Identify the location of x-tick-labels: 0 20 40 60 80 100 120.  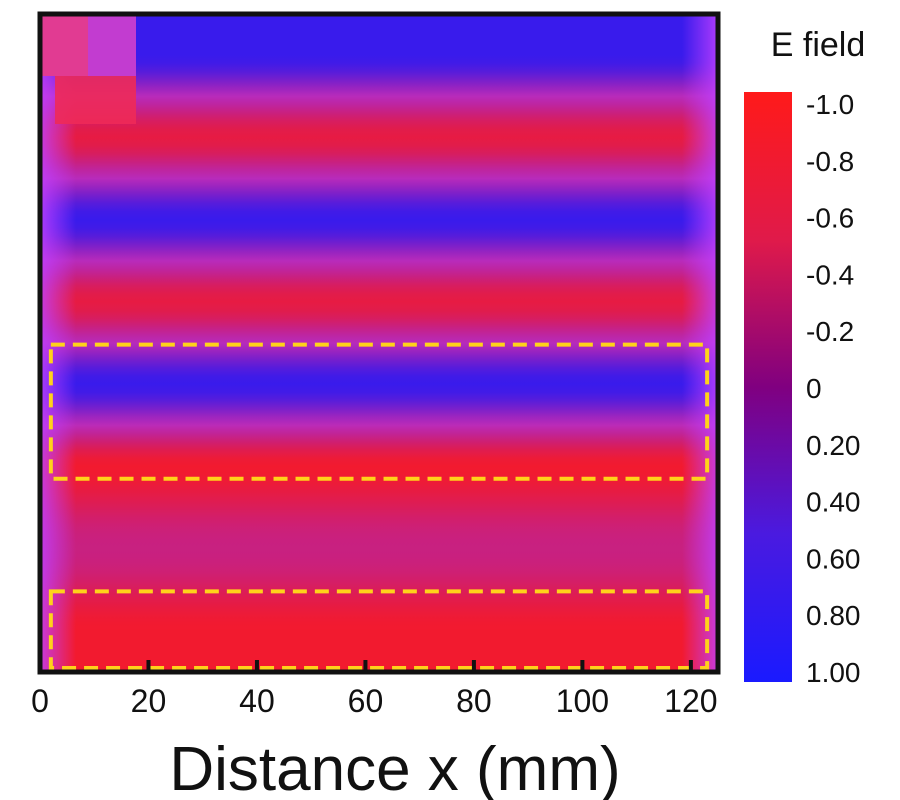
(374, 701).